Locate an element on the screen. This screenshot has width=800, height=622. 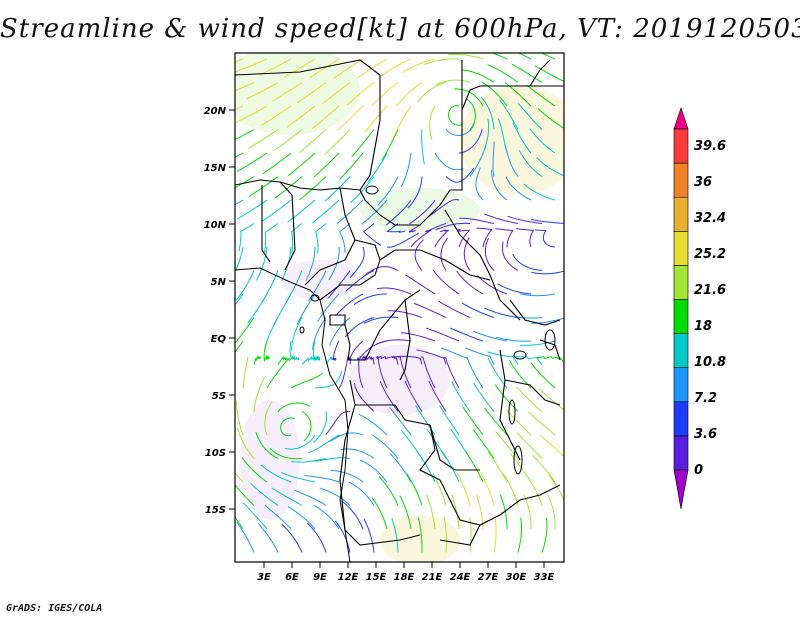
colorbar-label: 7.2 is located at coordinates (705, 398).